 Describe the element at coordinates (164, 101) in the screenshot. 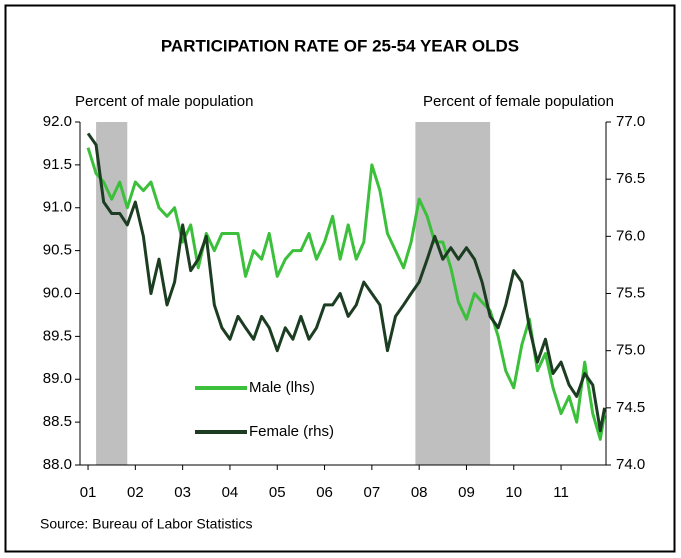

I see `y-axis-label: Percent of male population` at that location.